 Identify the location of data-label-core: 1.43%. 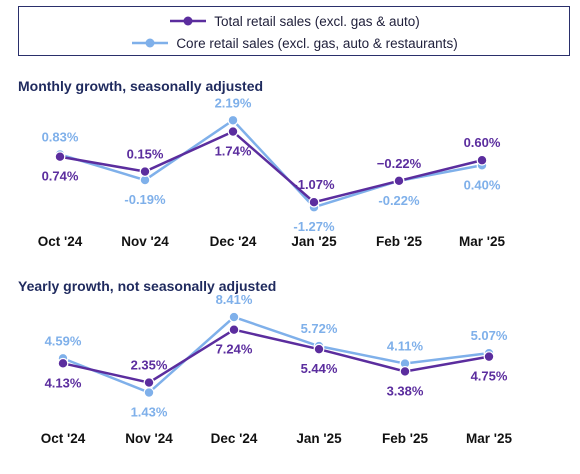
(149, 412).